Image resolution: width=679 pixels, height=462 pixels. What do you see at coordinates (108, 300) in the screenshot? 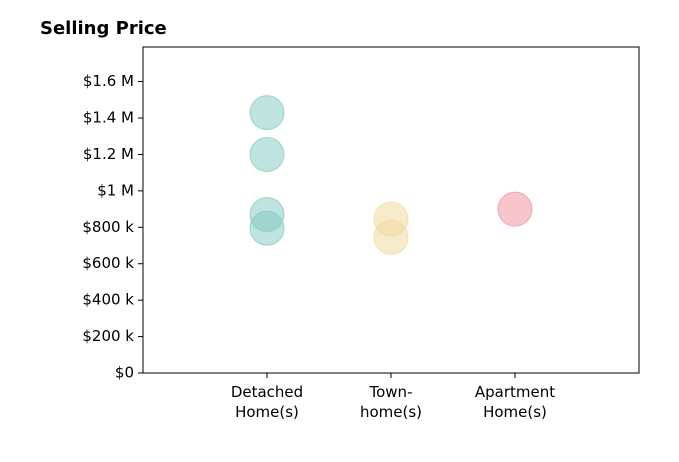
I see `y-tick-label: $400 k` at bounding box center [108, 300].